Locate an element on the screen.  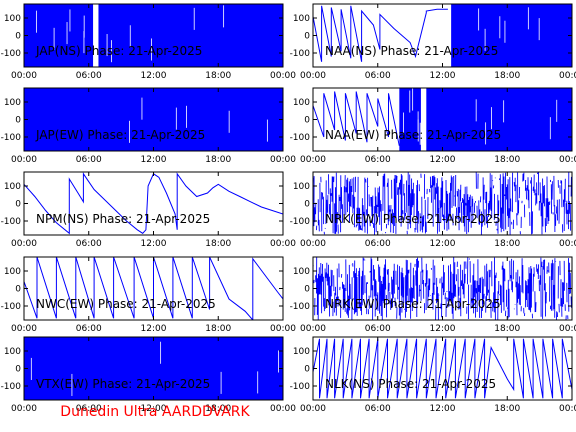
series-line is located at coordinates (356, 118).